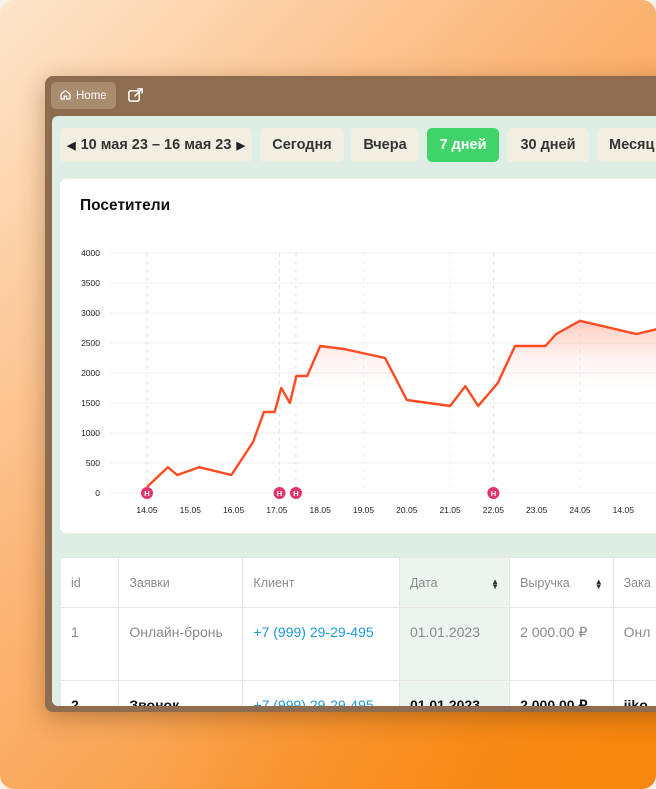  I want to click on y-tick-label: 2000, so click(90, 373).